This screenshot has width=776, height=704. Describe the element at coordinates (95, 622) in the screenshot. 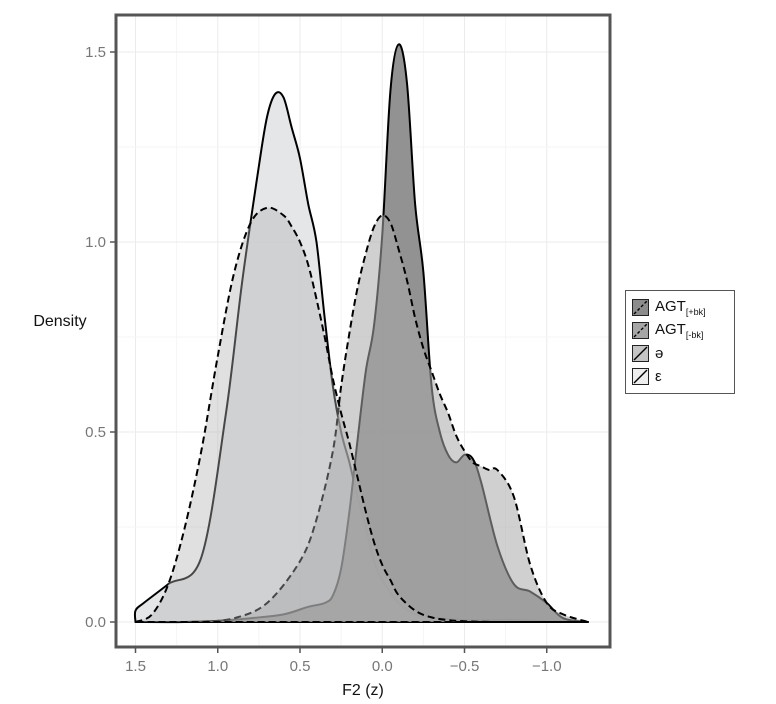

I see `y-tick-label: 0.0` at that location.